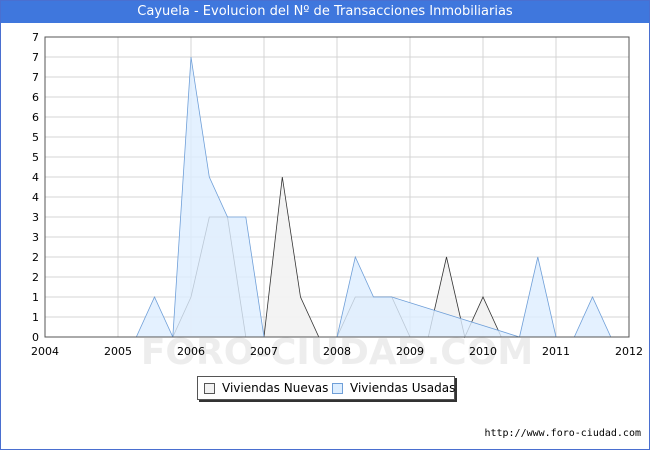  Describe the element at coordinates (483, 351) in the screenshot. I see `x-tick-label: 2010` at that location.